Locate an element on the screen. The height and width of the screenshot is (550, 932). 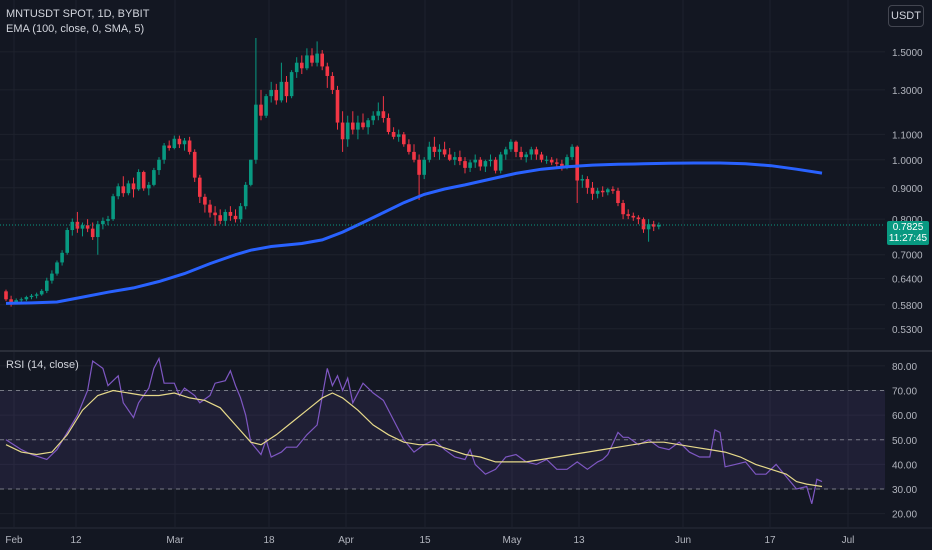
rsi-axis: 80.00 70.00 60.00 50.00 40.00 30.00 20.00 is located at coordinates (904, 441).